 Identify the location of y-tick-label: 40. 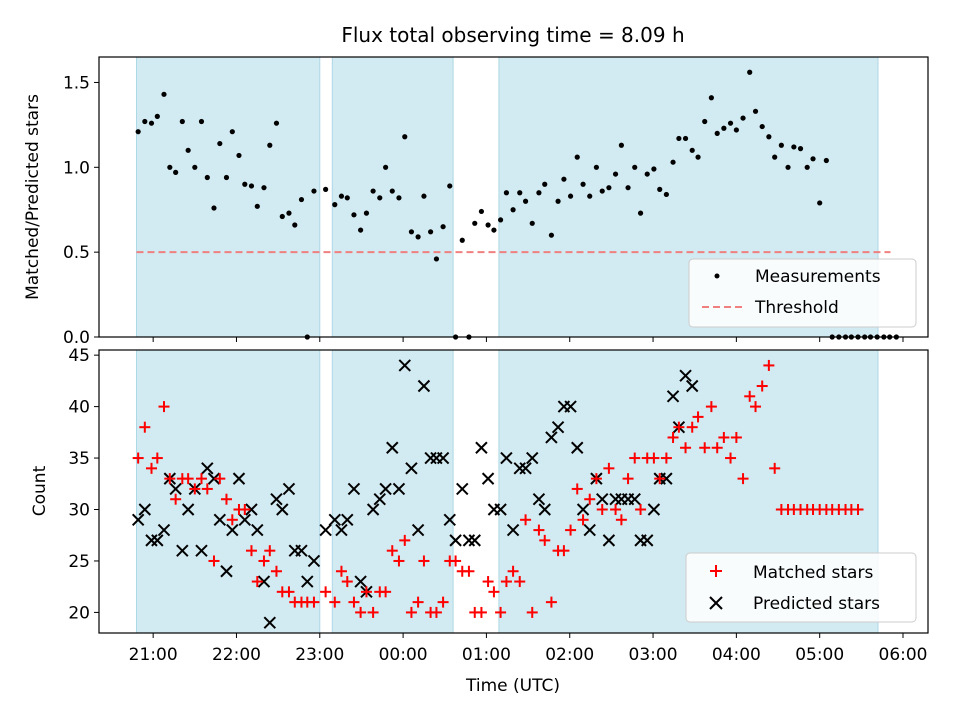
(79, 408).